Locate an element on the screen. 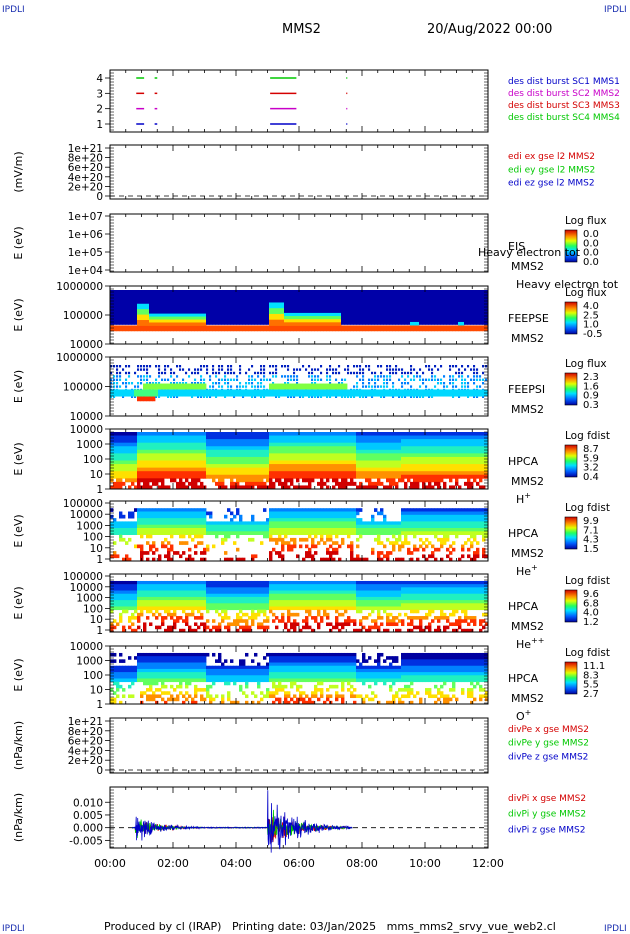 The width and height of the screenshot is (630, 934). hpca_h-species-label: H+ is located at coordinates (523, 498).